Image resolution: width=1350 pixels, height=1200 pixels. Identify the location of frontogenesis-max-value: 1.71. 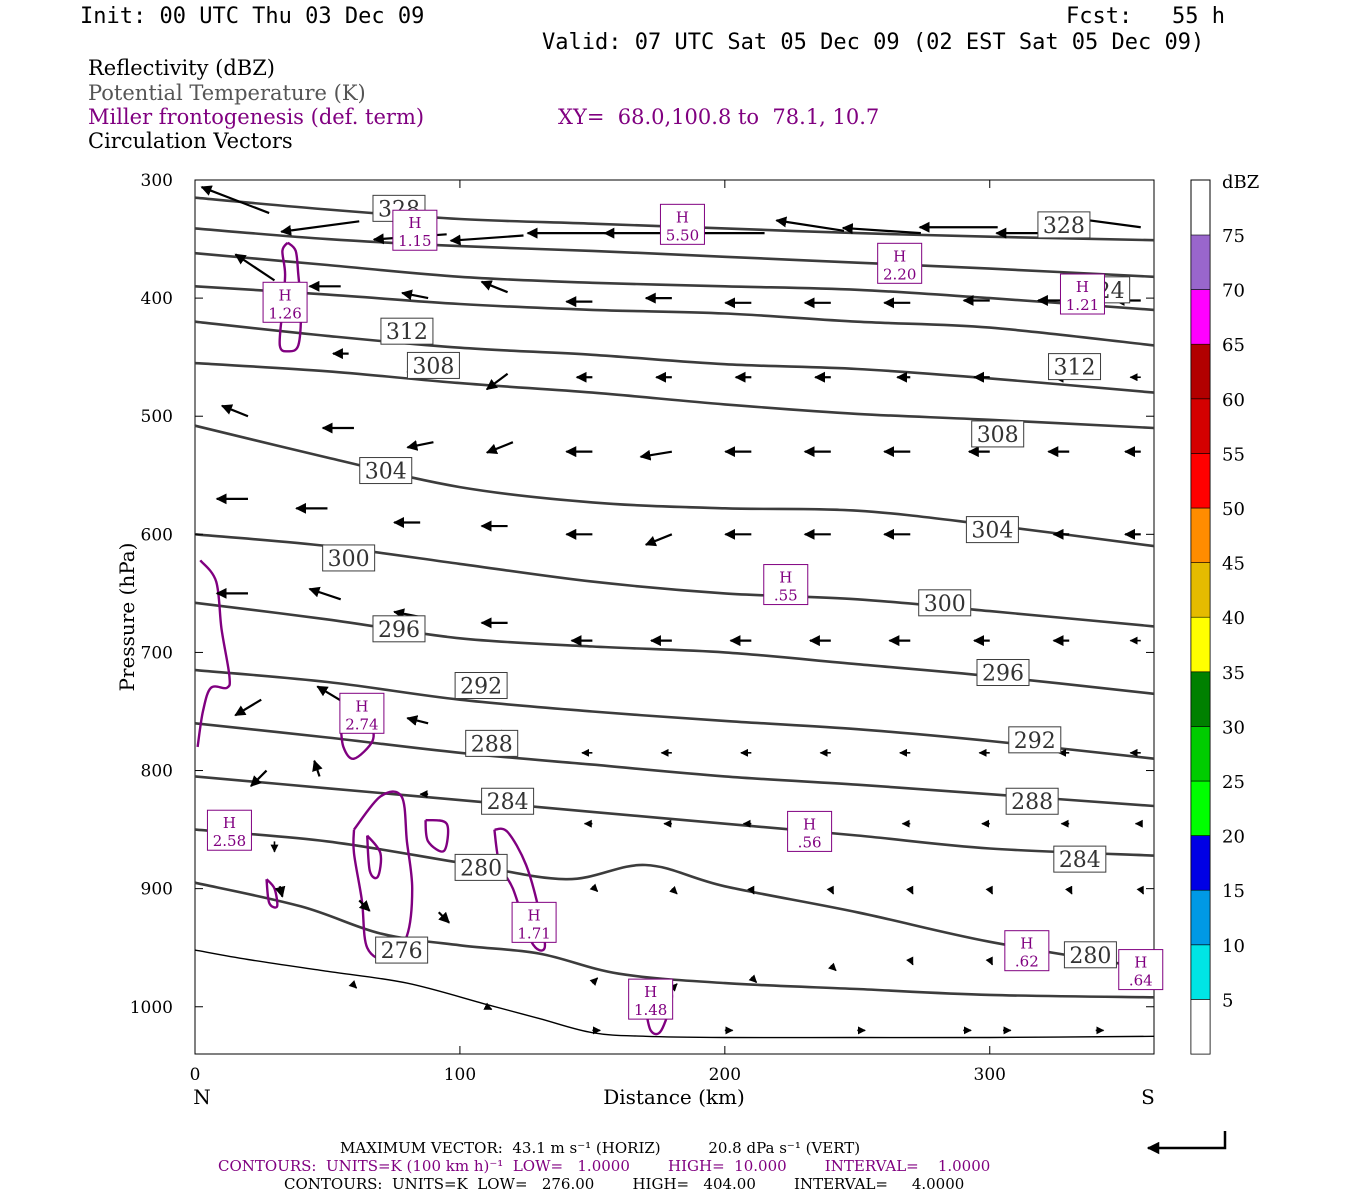
(533, 933).